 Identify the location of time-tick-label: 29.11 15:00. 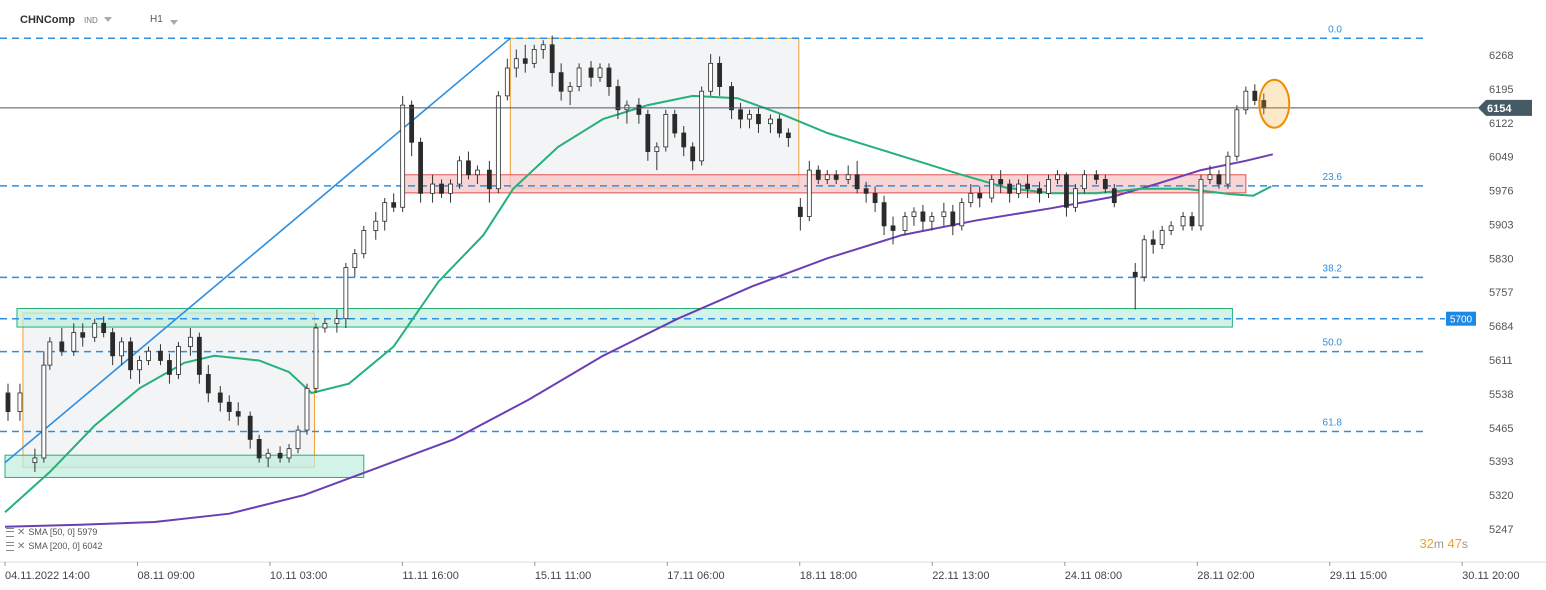
(1358, 576).